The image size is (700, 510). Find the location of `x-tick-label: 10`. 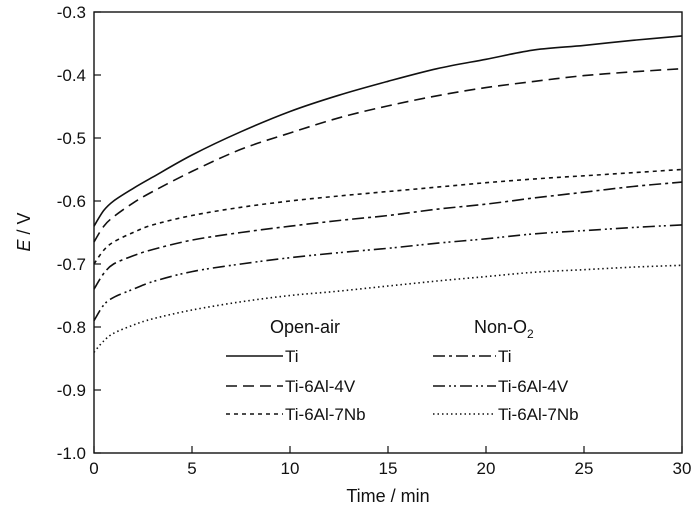

x-tick-label: 10 is located at coordinates (290, 468).